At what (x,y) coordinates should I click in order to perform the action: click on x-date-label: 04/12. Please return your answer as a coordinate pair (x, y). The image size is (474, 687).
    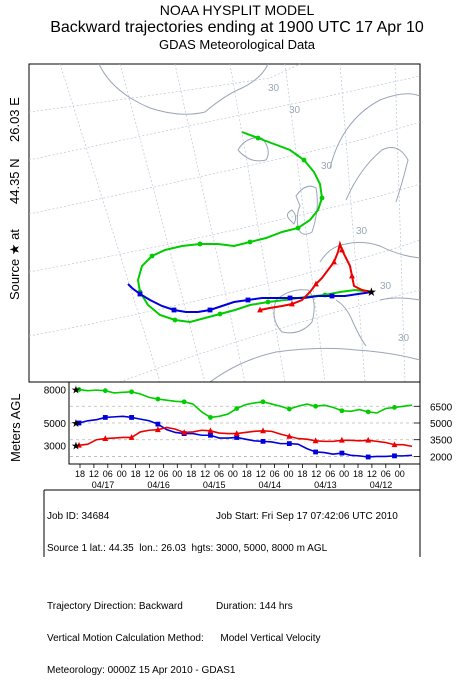
    Looking at the image, I should click on (381, 485).